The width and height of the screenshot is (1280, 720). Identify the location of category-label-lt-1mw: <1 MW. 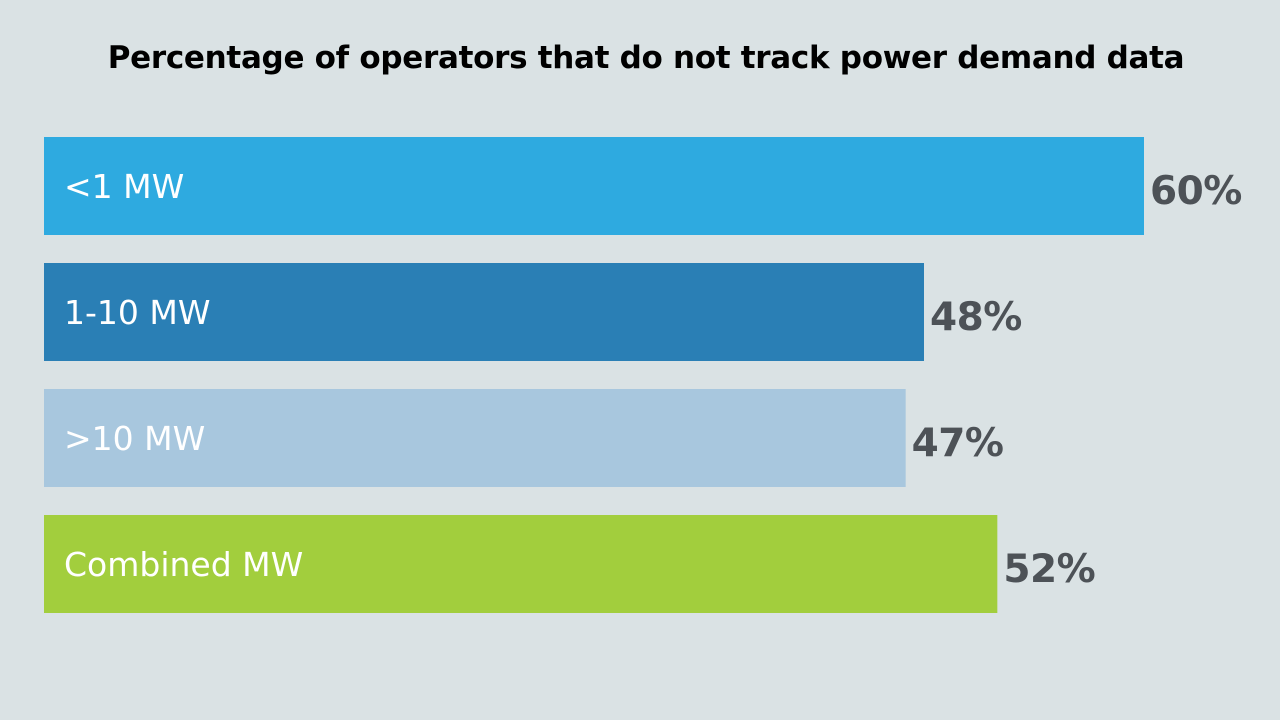
(124, 186).